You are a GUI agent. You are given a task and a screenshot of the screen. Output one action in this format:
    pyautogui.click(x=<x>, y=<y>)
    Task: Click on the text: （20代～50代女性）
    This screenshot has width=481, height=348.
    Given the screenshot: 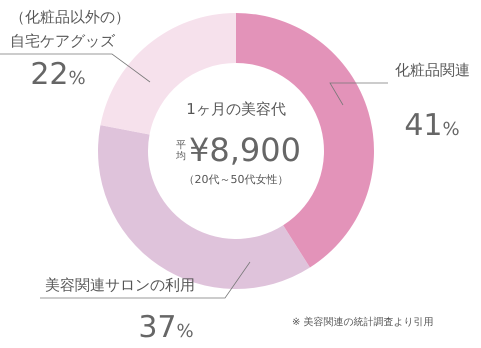 What is the action you would take?
    pyautogui.click(x=236, y=179)
    